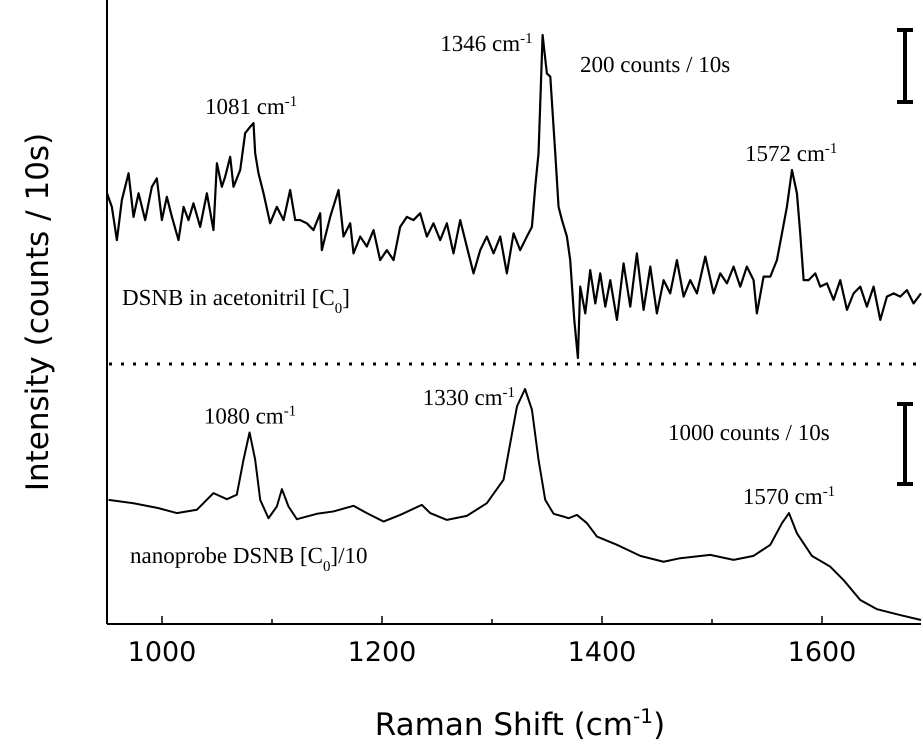  I want to click on annotation: DSNB in acetonitril [C$_{0}$], so click(236, 301).